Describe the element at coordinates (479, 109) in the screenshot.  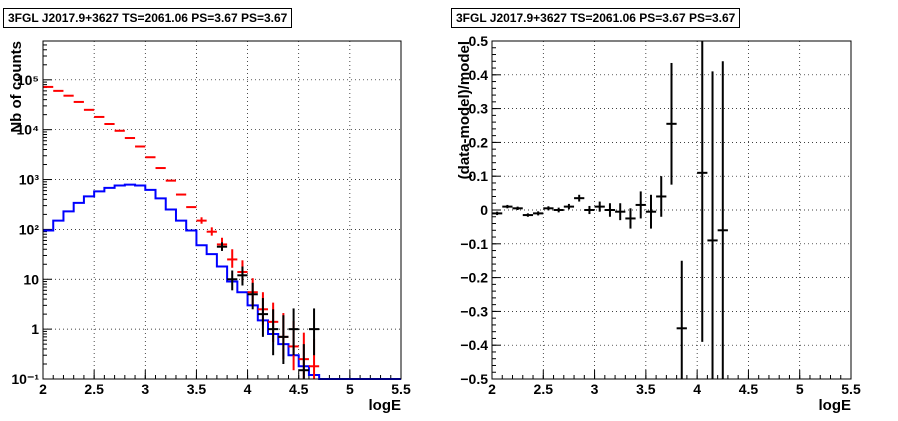
I see `y-tick-label: 0.3` at that location.